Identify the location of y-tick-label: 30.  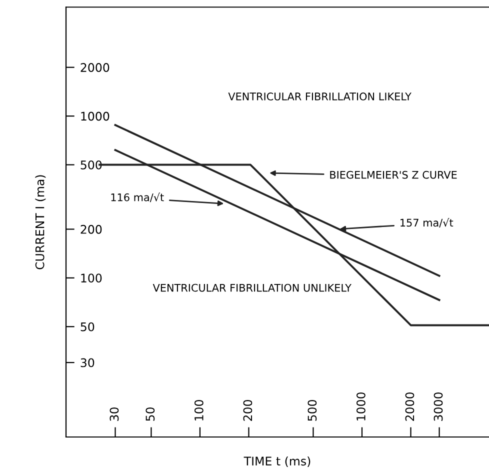
(87, 363).